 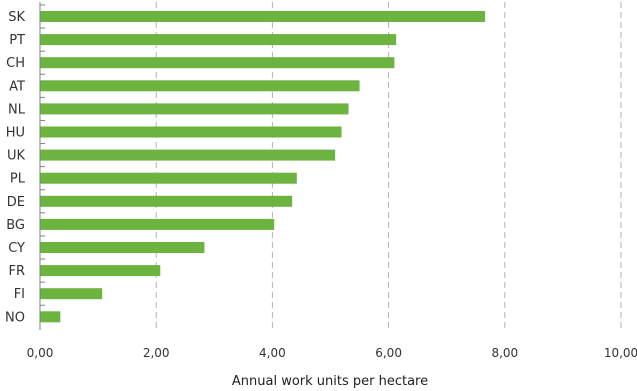 What do you see at coordinates (16, 271) in the screenshot?
I see `category-label-fr: FR` at bounding box center [16, 271].